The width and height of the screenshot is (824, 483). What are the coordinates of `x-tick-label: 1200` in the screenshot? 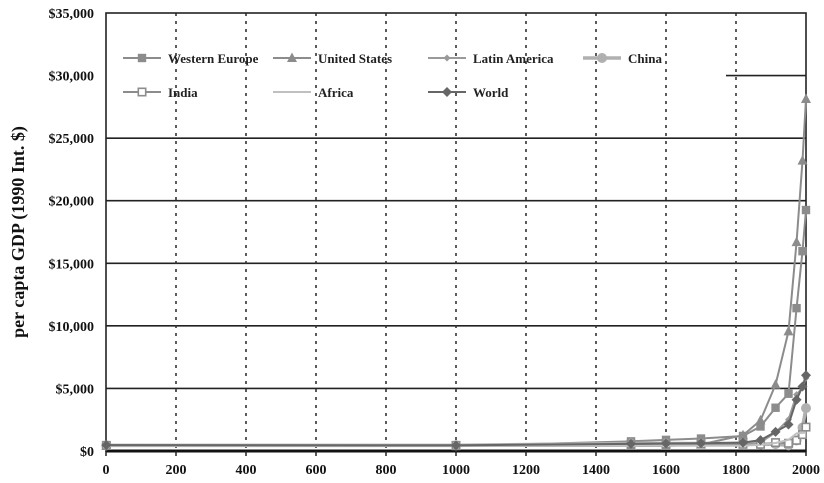 It's located at (526, 470).